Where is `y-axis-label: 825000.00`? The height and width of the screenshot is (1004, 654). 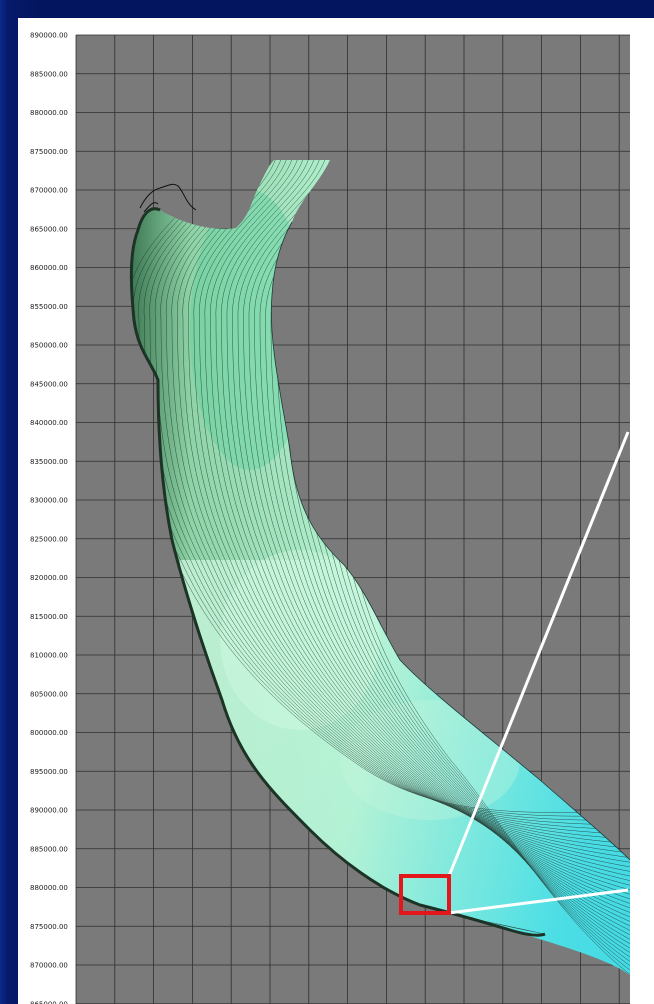
y-axis-label: 825000.00 is located at coordinates (49, 539).